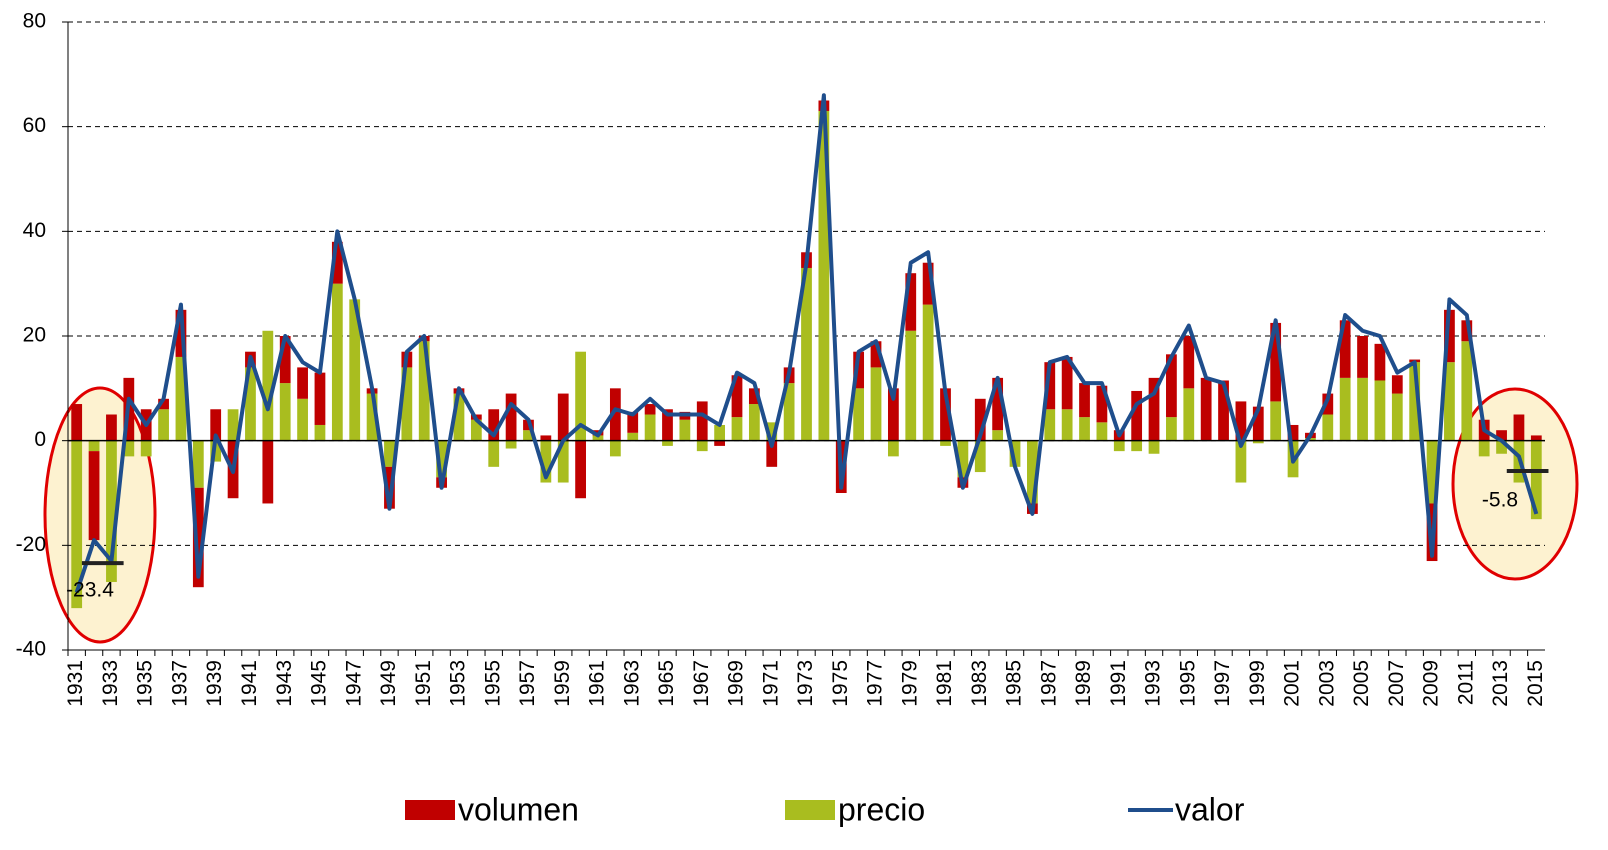 This screenshot has width=1608, height=850. Describe the element at coordinates (1326, 683) in the screenshot. I see `x-tick-label: 2003` at that location.